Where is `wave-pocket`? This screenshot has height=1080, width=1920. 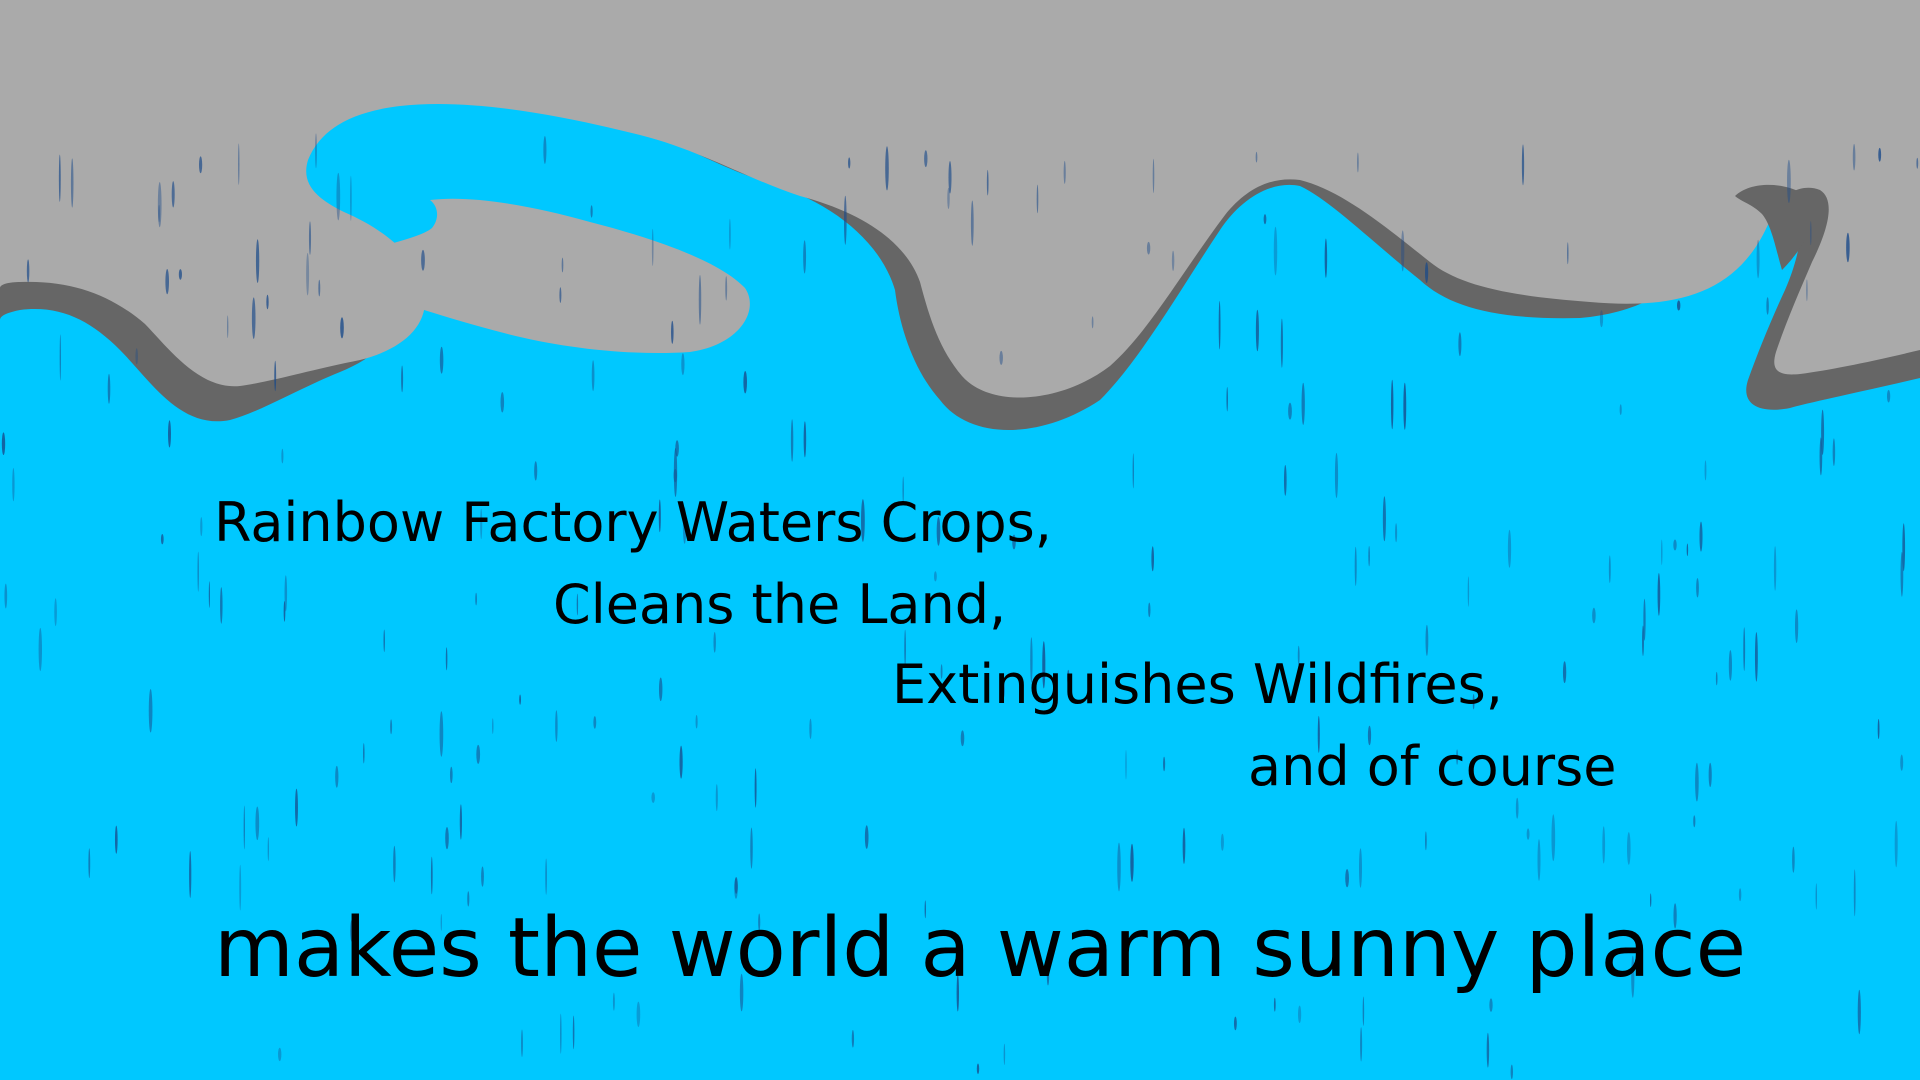
wave-pocket is located at coordinates (543, 276).